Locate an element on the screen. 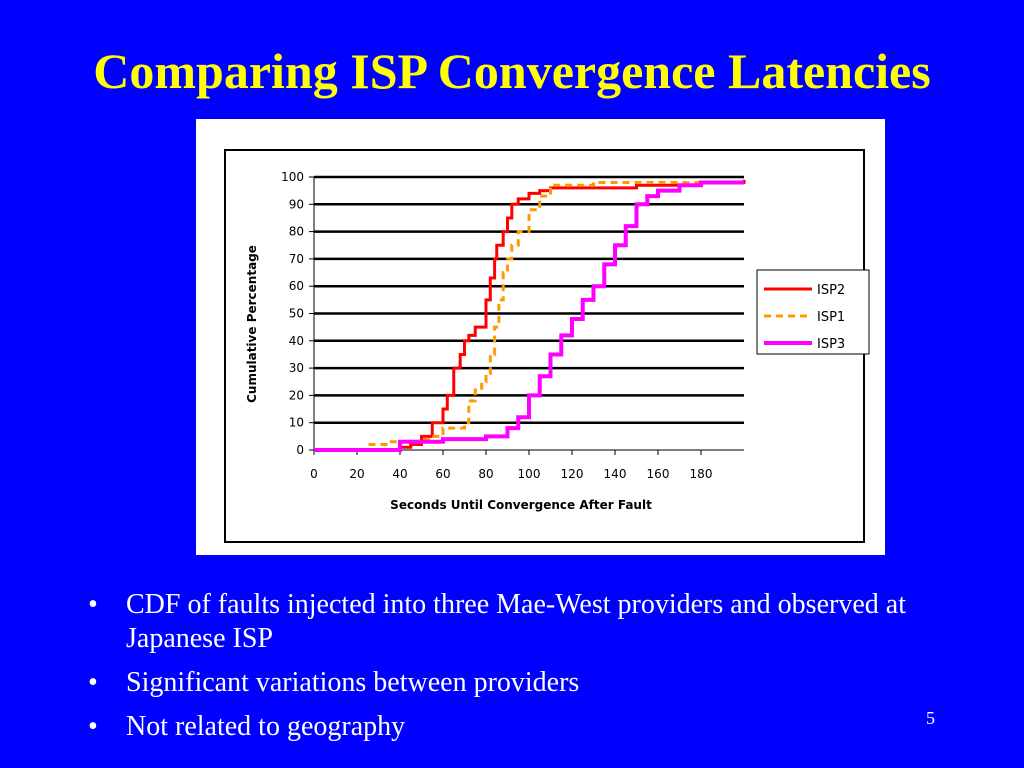 The width and height of the screenshot is (1024, 768). series-line-isp1 is located at coordinates (529, 316).